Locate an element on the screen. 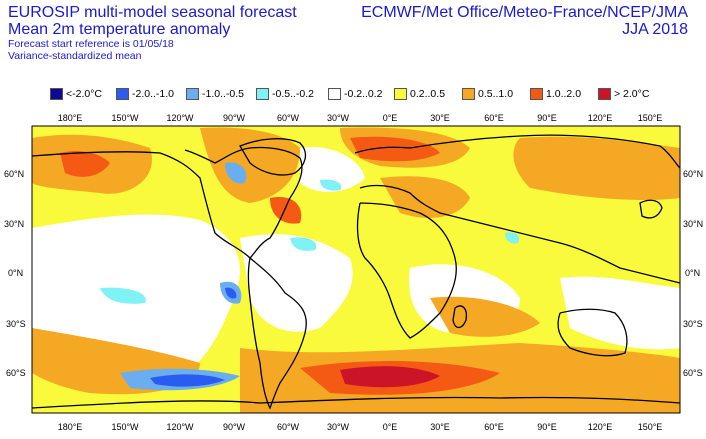 The height and width of the screenshot is (439, 706). legend-item: -2.0..-1.0 is located at coordinates (151, 94).